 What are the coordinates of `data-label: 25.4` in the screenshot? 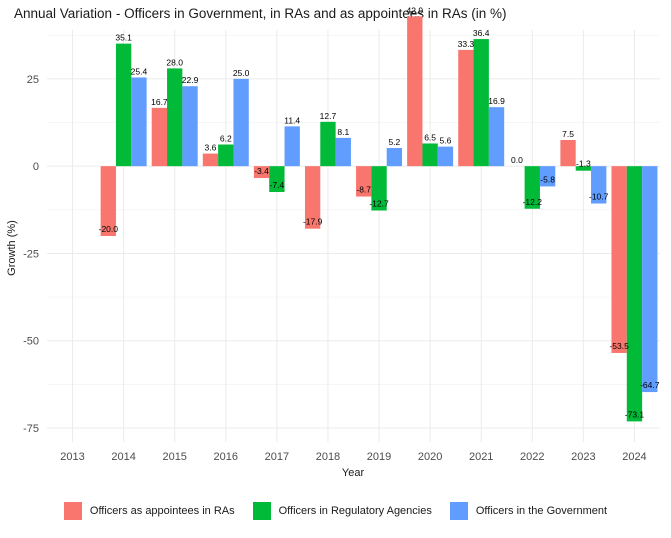 It's located at (139, 71).